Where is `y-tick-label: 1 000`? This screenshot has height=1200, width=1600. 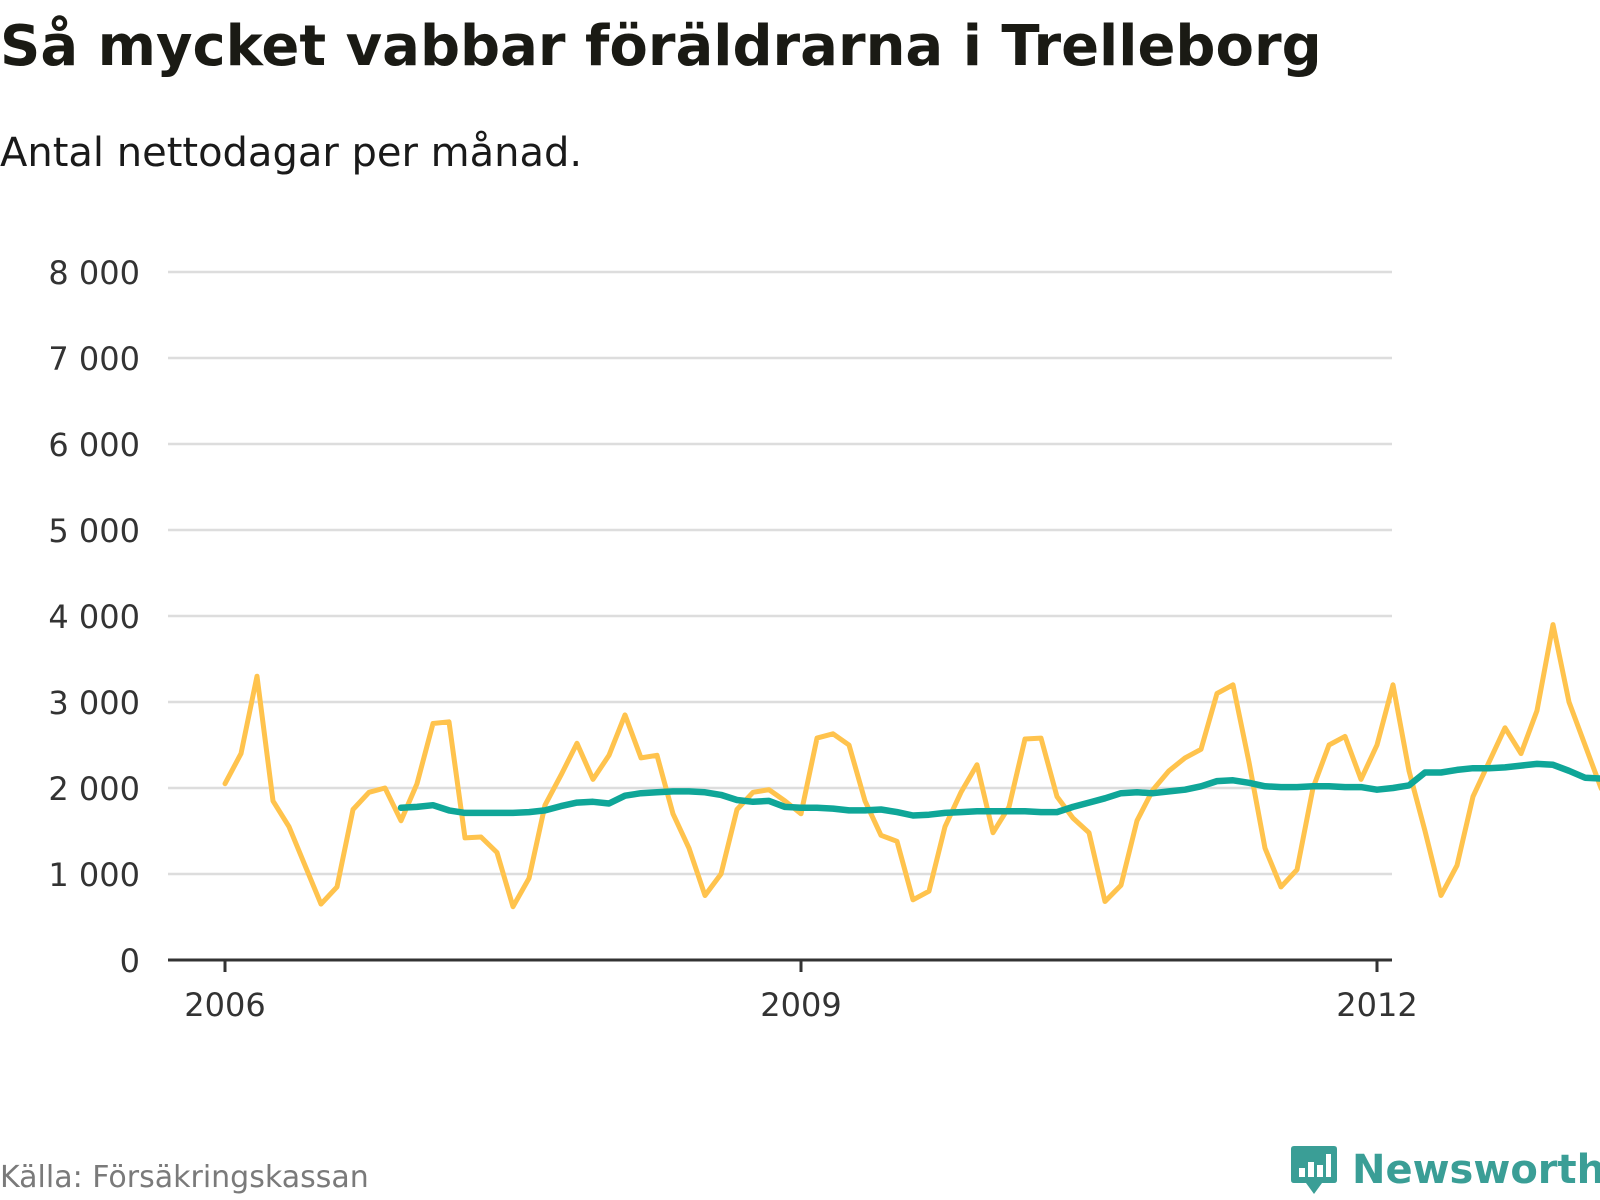
y-tick-label: 1 000 is located at coordinates (94, 875).